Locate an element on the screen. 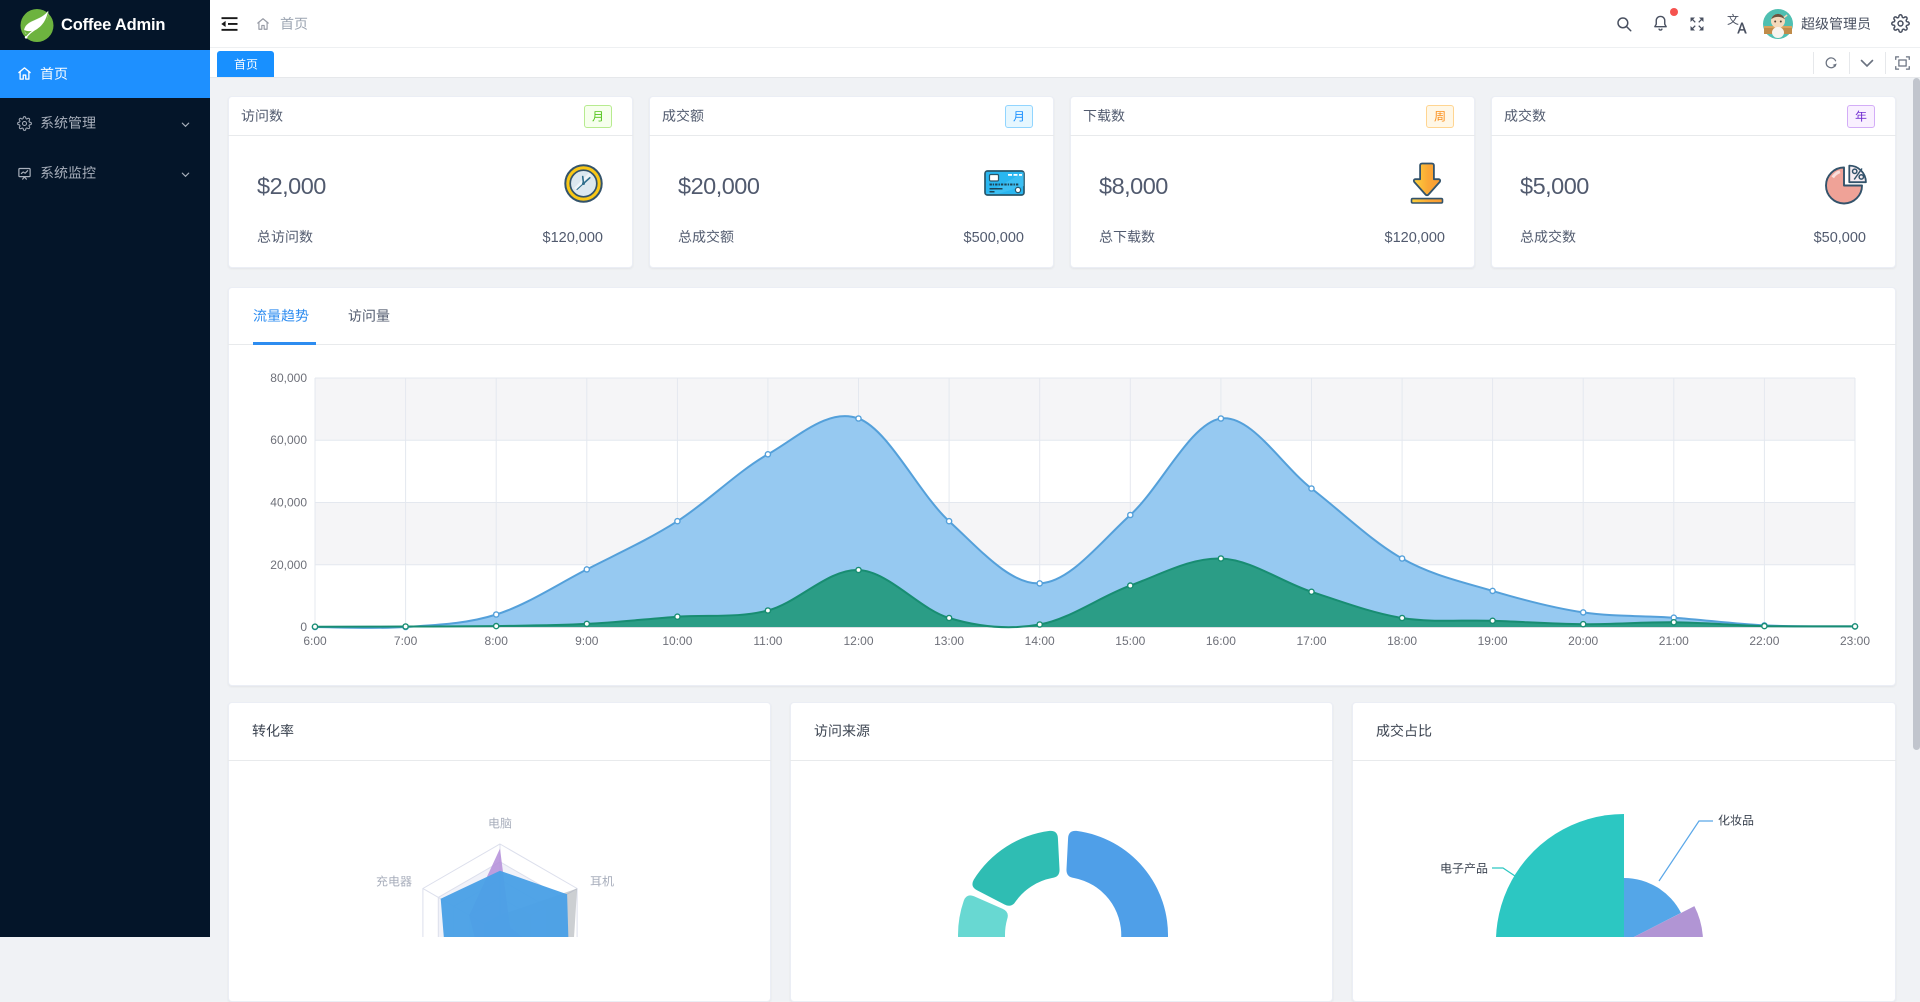 Image resolution: width=1920 pixels, height=1002 pixels. svg-text: 16:00 is located at coordinates (1221, 641).